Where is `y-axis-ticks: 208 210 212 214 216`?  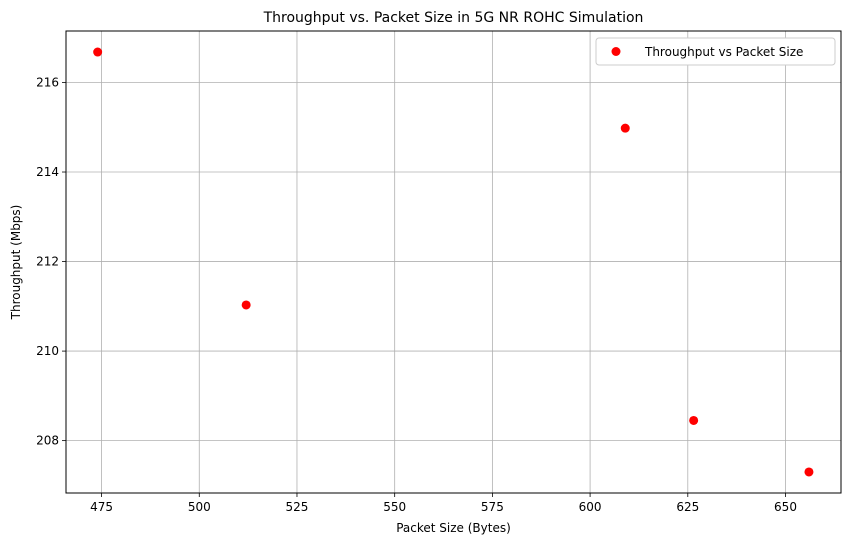 y-axis-ticks: 208 210 212 214 216 is located at coordinates (51, 261).